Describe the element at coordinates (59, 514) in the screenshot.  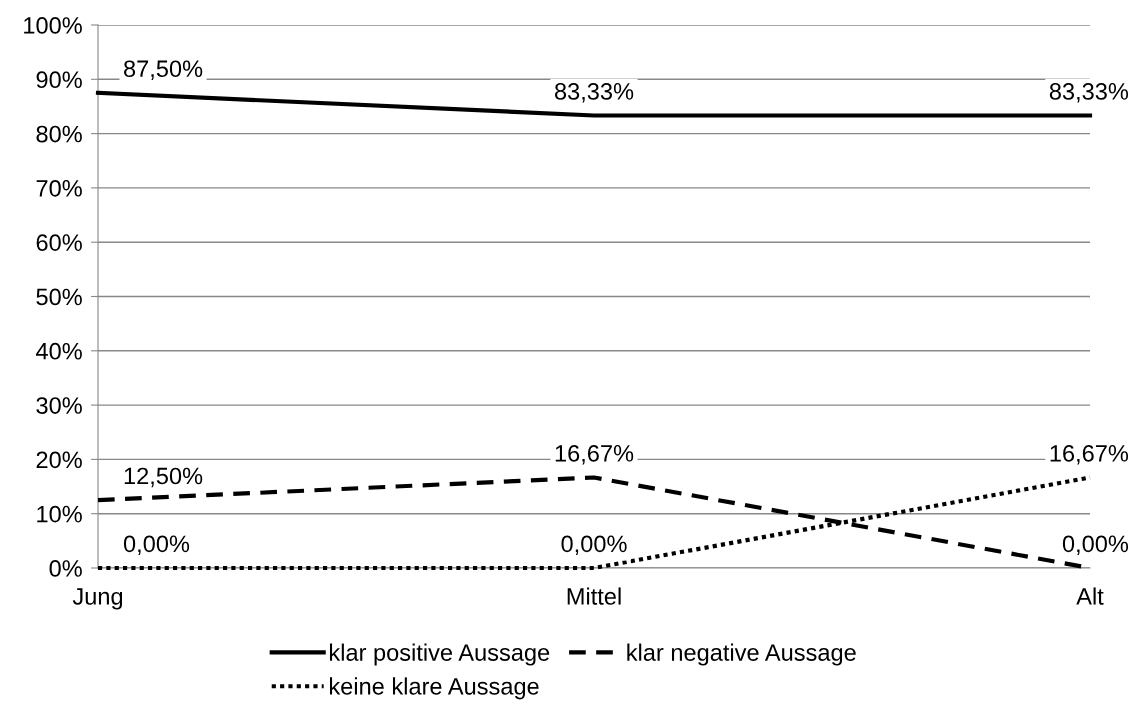
I see `y-tick-label: 10%` at that location.